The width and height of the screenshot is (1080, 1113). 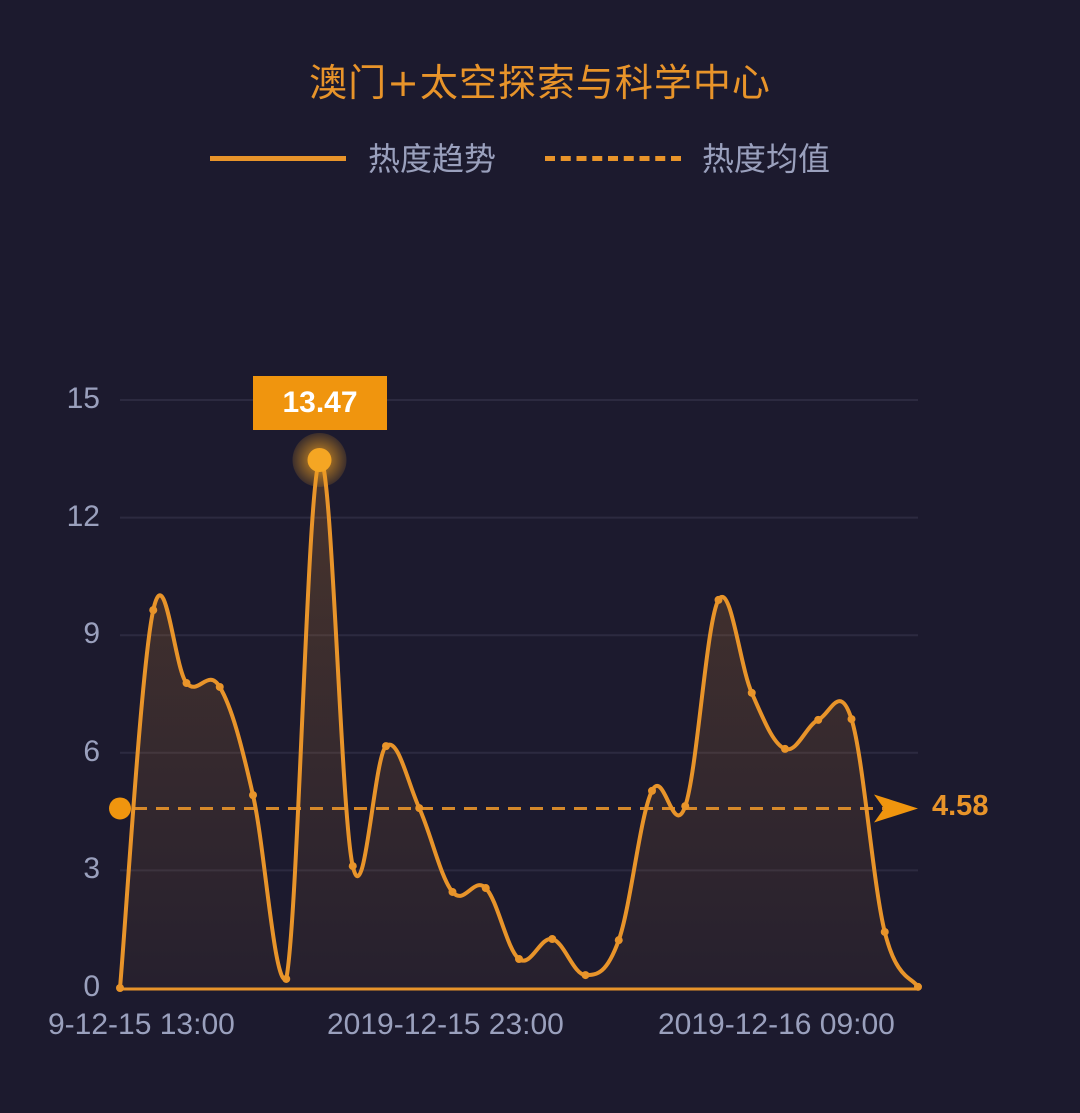 What do you see at coordinates (91, 751) in the screenshot?
I see `y-tick-label: 6` at bounding box center [91, 751].